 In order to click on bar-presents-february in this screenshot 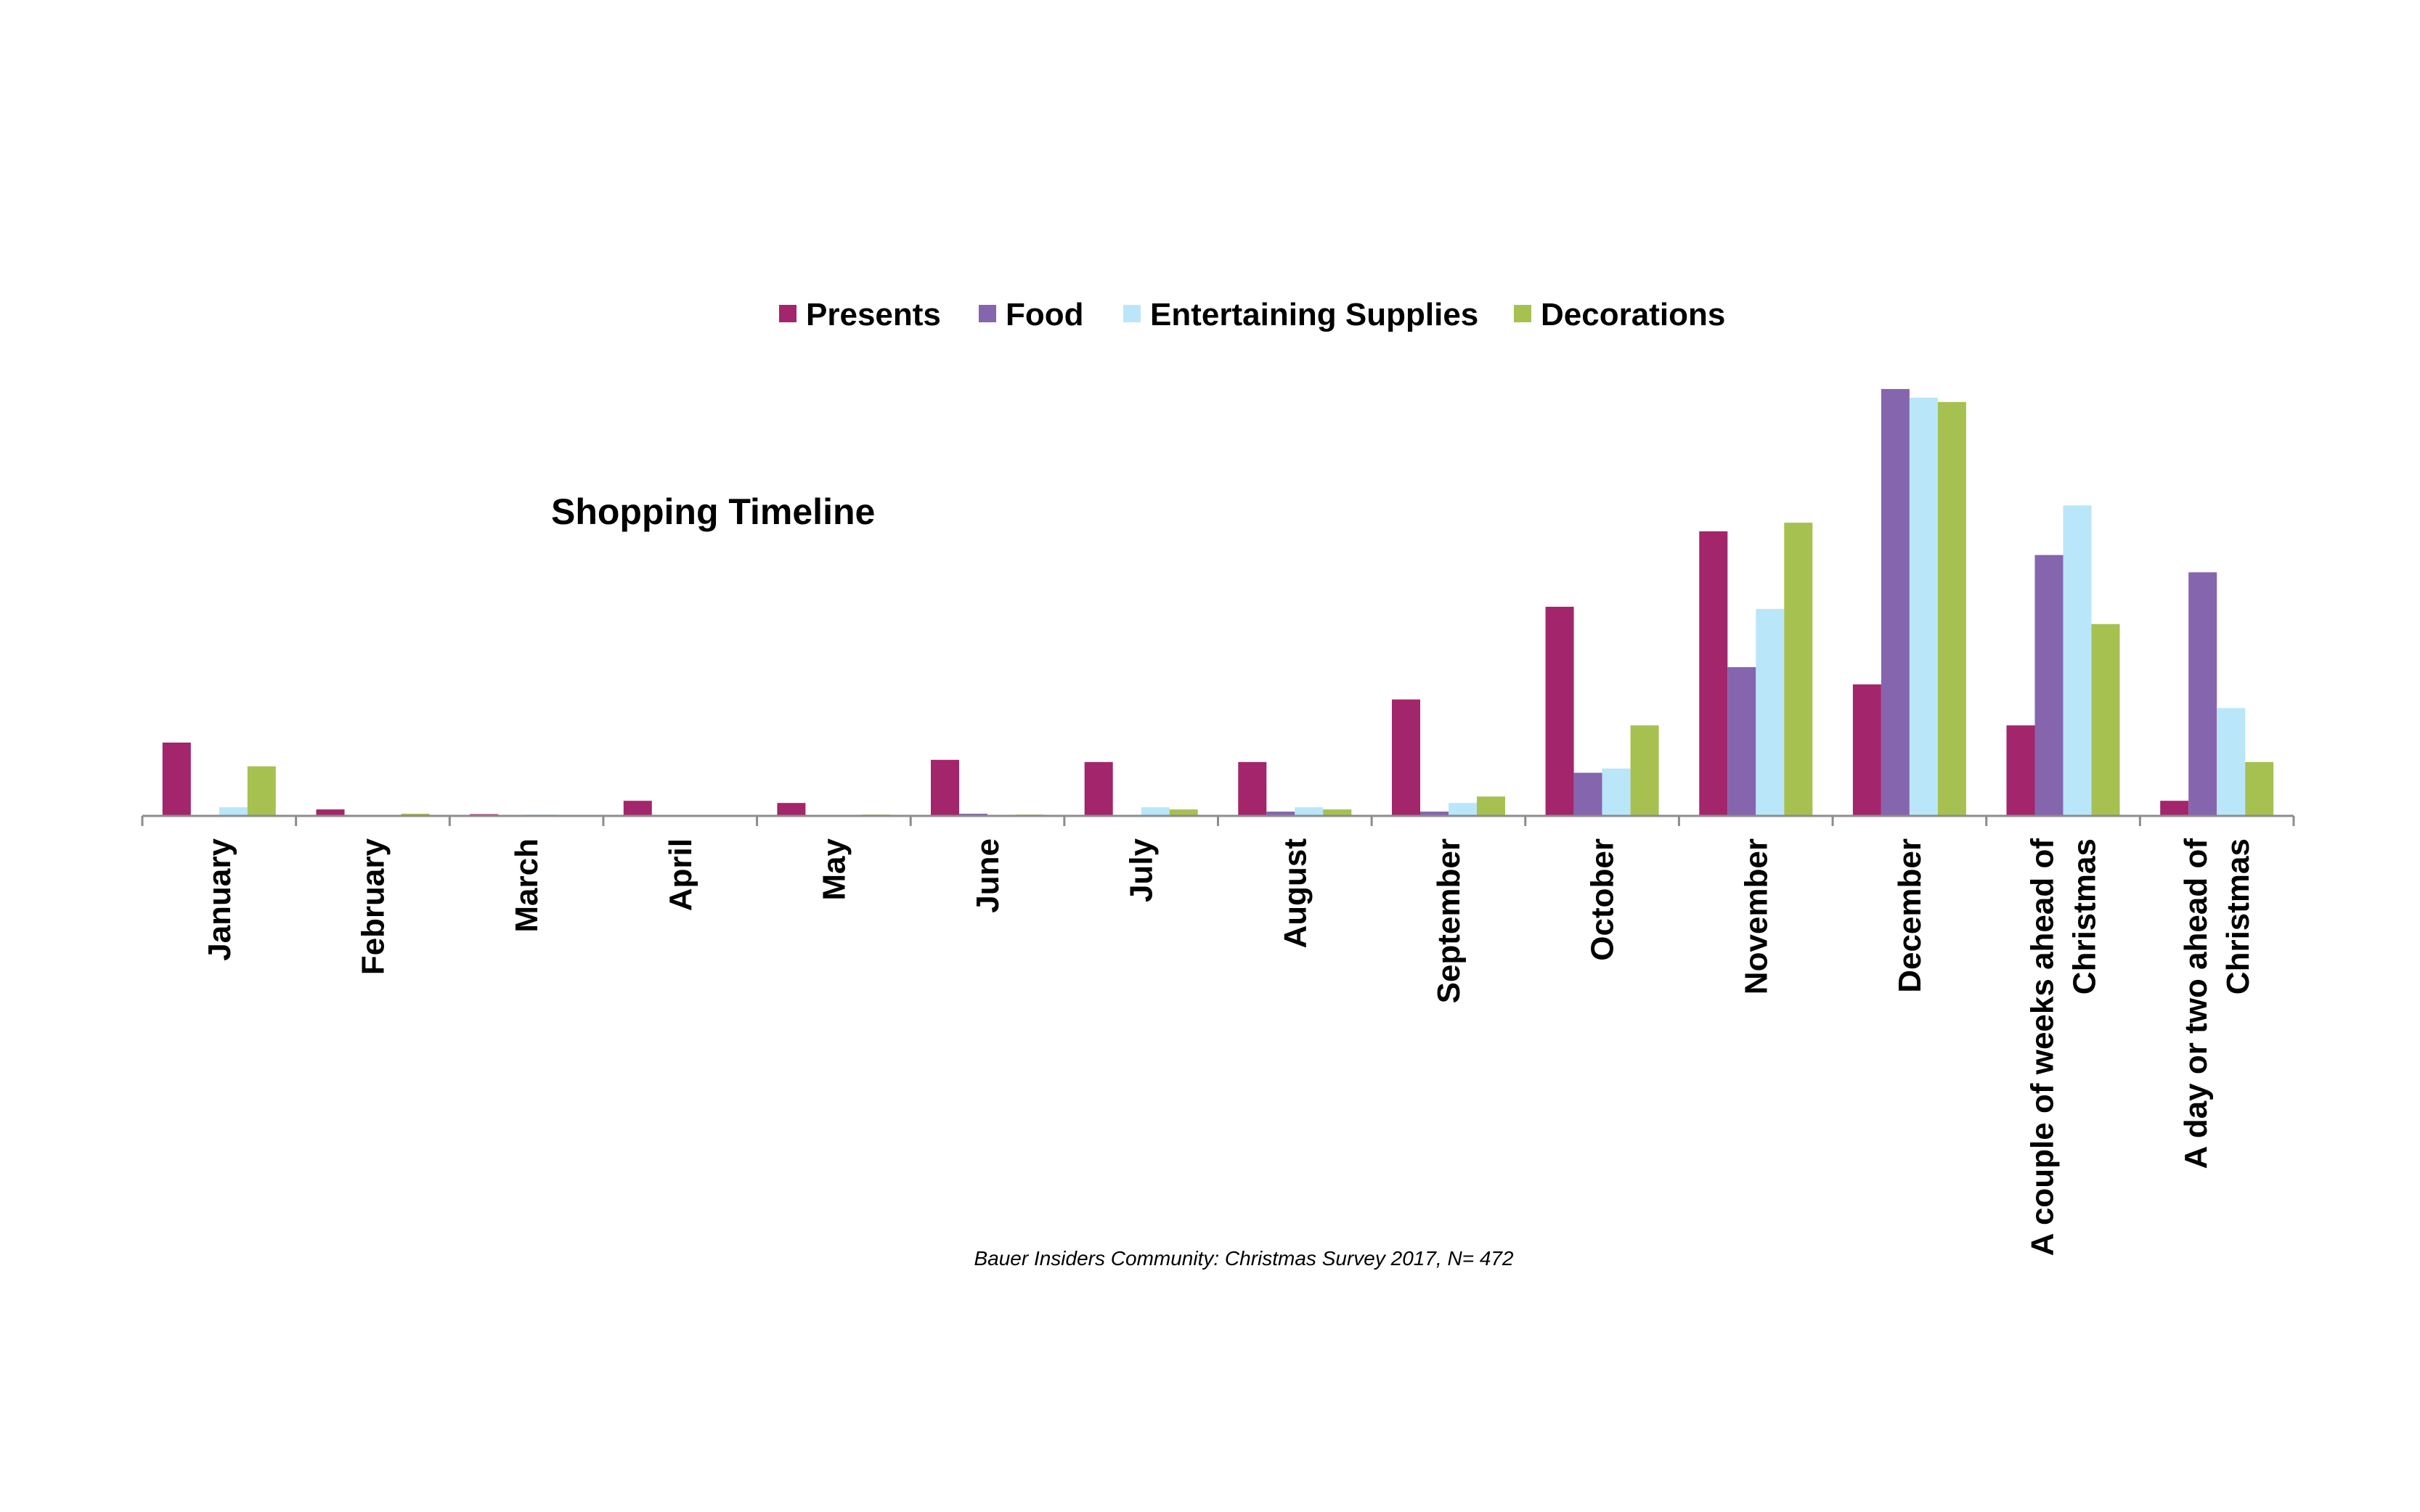, I will do `click(330, 812)`.